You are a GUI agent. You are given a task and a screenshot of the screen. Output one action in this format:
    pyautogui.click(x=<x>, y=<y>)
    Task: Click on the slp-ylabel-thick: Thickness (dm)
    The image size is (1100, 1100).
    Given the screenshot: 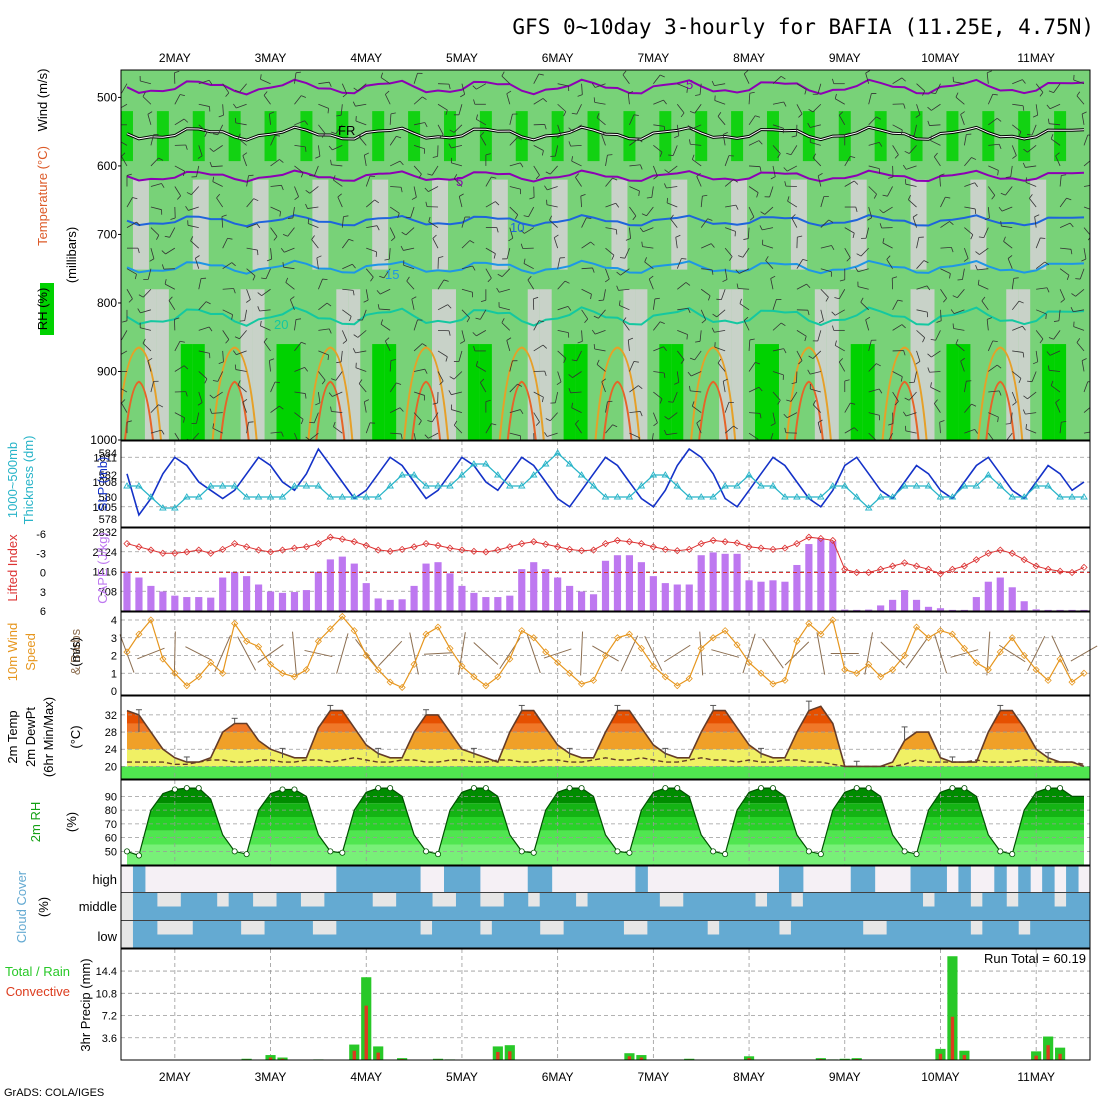 What is the action you would take?
    pyautogui.click(x=28, y=480)
    